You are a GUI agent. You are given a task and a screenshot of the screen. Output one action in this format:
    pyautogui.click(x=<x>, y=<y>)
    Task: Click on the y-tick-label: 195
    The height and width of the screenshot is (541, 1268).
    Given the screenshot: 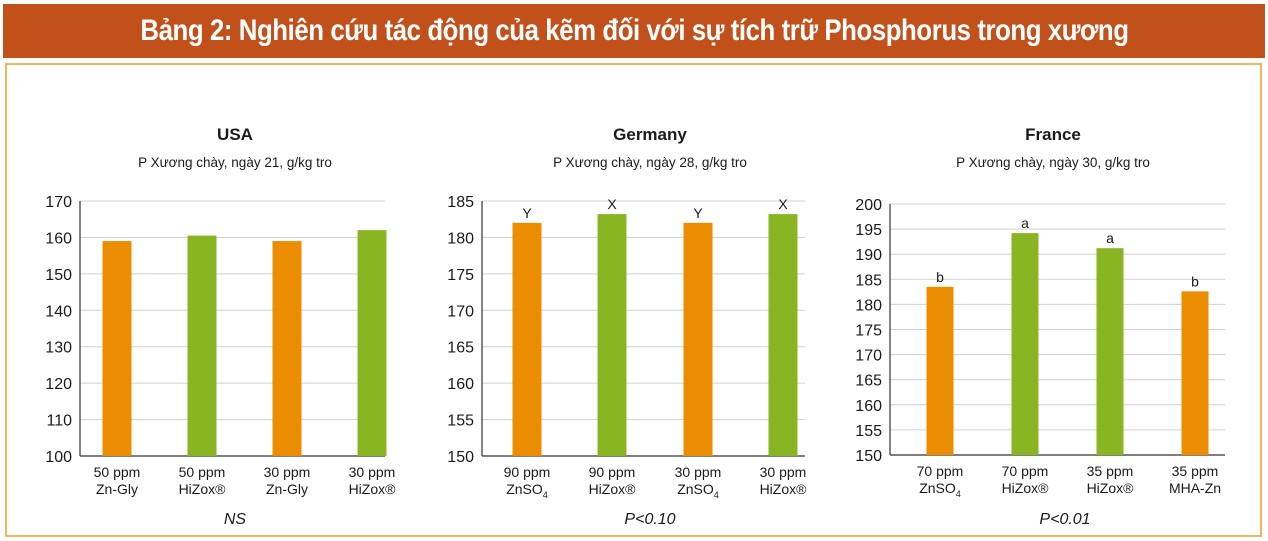 What is the action you would take?
    pyautogui.click(x=868, y=230)
    